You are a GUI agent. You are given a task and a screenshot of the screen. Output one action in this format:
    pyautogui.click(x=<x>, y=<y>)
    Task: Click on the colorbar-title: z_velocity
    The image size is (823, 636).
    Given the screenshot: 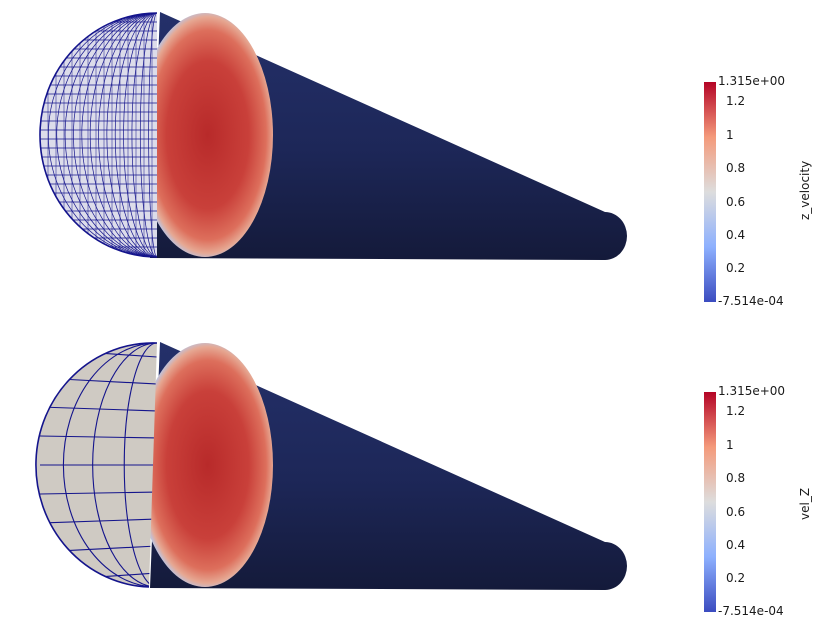 What is the action you would take?
    pyautogui.click(x=805, y=190)
    